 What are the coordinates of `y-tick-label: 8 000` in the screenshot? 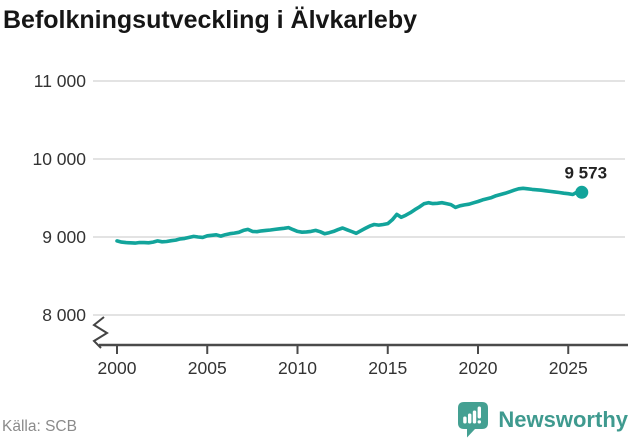 It's located at (64, 315).